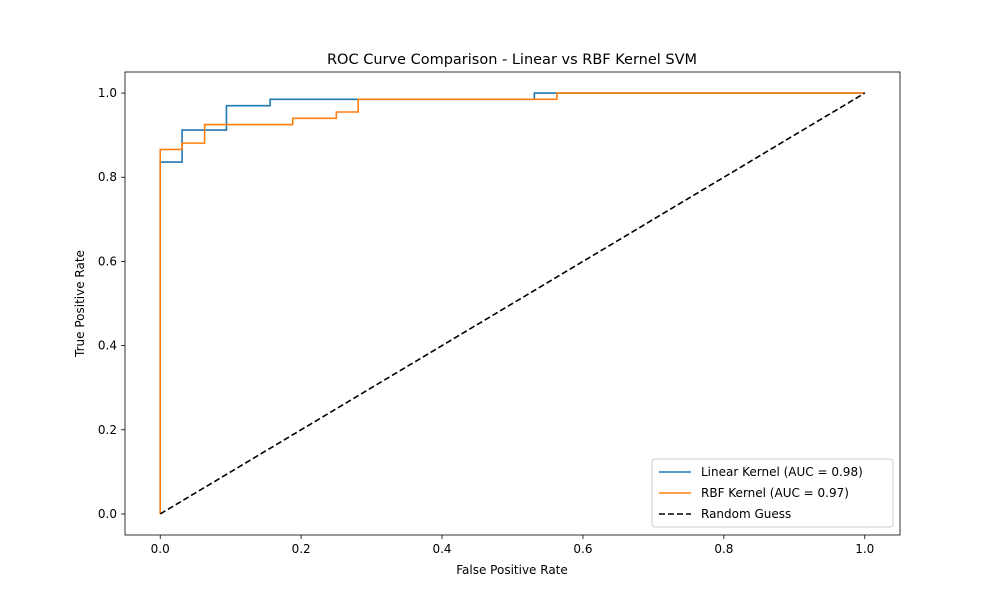 This screenshot has width=1000, height=600. Describe the element at coordinates (107, 346) in the screenshot. I see `y-tick-label: 0.4` at that location.